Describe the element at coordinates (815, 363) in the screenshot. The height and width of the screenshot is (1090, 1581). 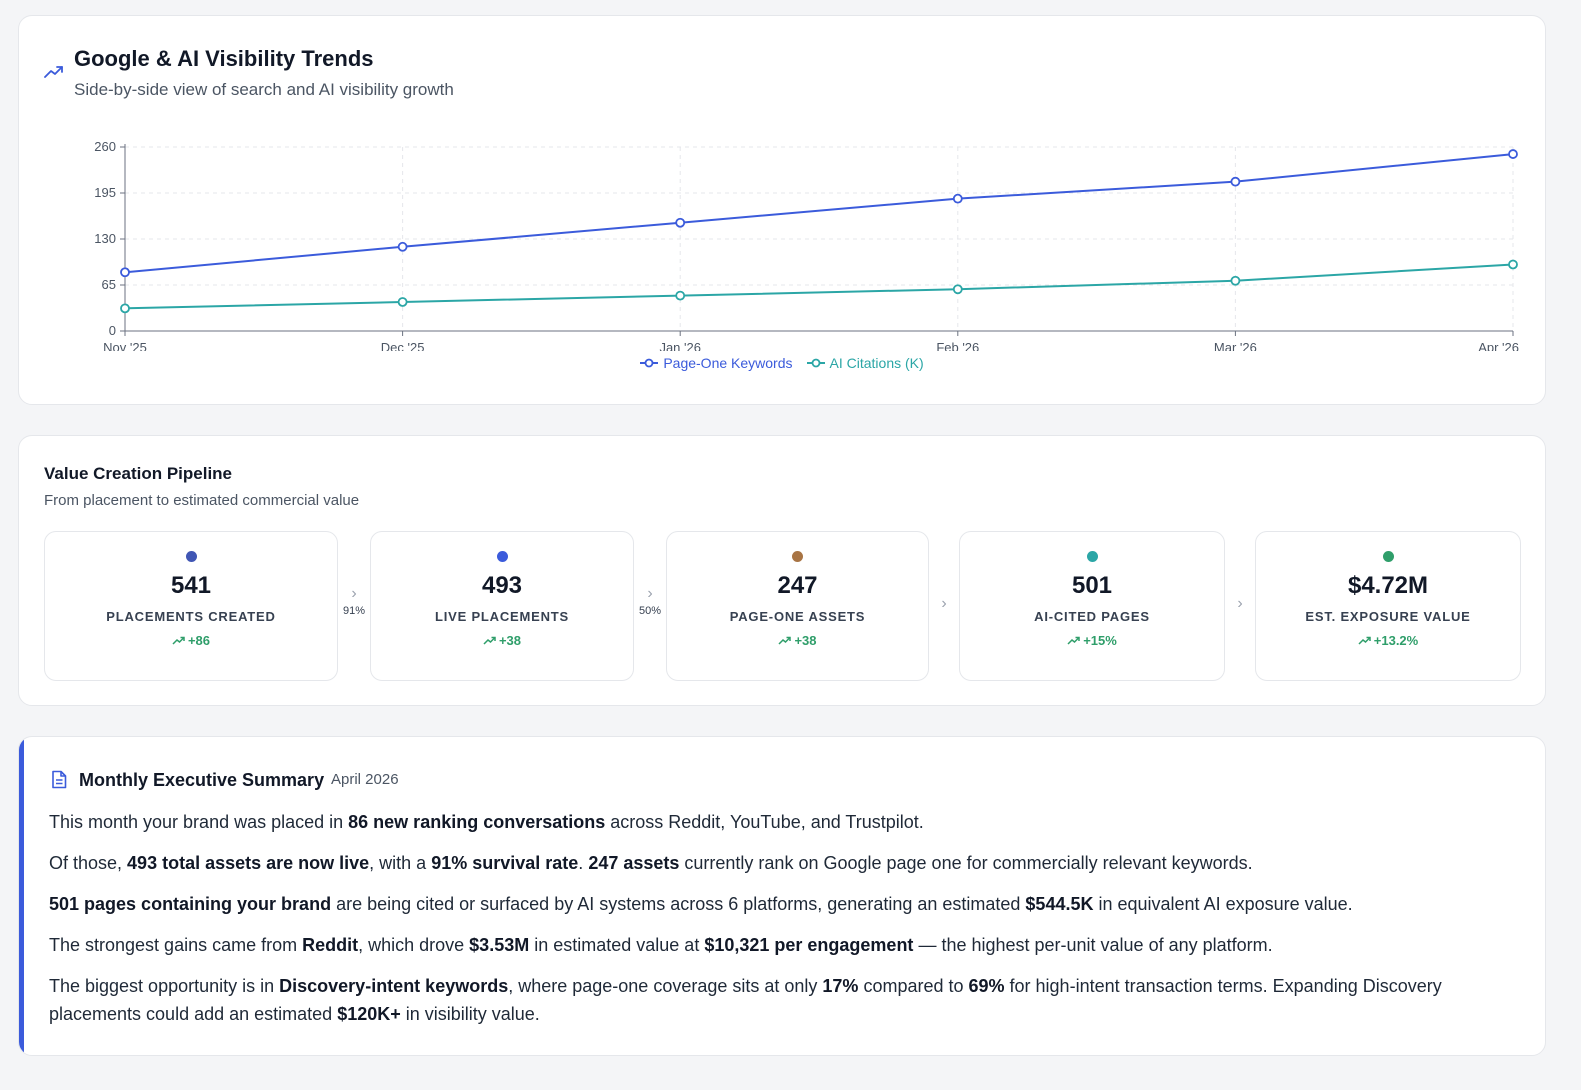
I see `legend-marker-ai-citations` at that location.